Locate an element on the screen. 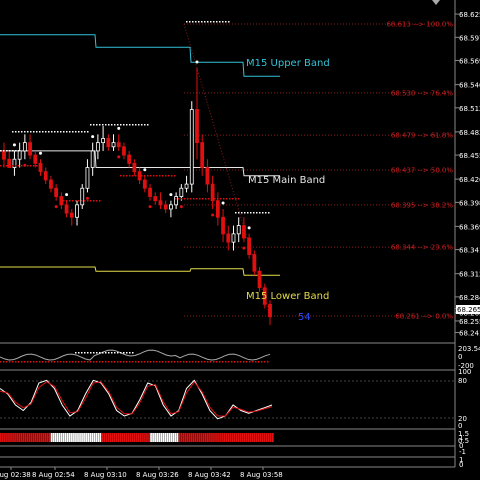 The height and width of the screenshot is (480, 480). price-tick-label: 68.483 is located at coordinates (469, 133).